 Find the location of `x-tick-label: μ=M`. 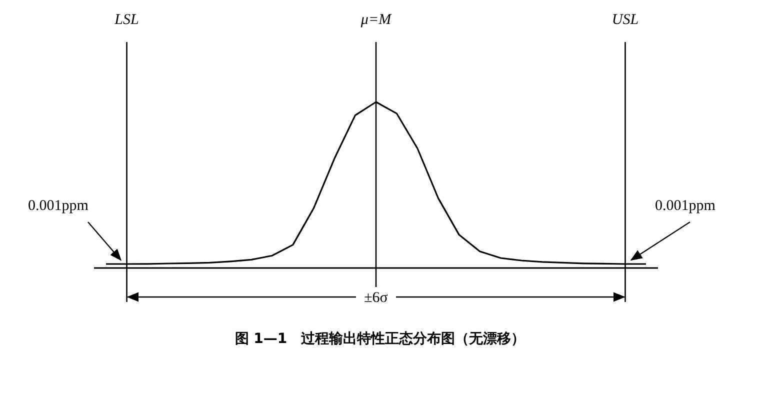

x-tick-label: μ=M is located at coordinates (376, 20).